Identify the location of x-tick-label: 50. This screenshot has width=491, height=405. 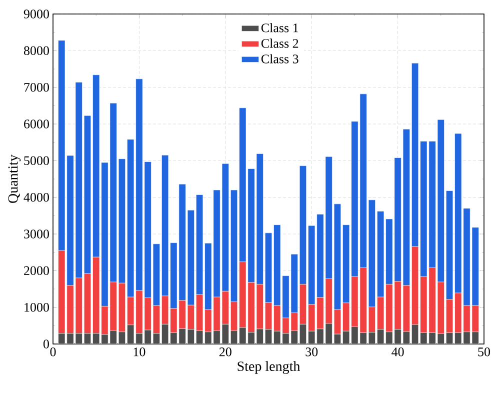
(484, 352).